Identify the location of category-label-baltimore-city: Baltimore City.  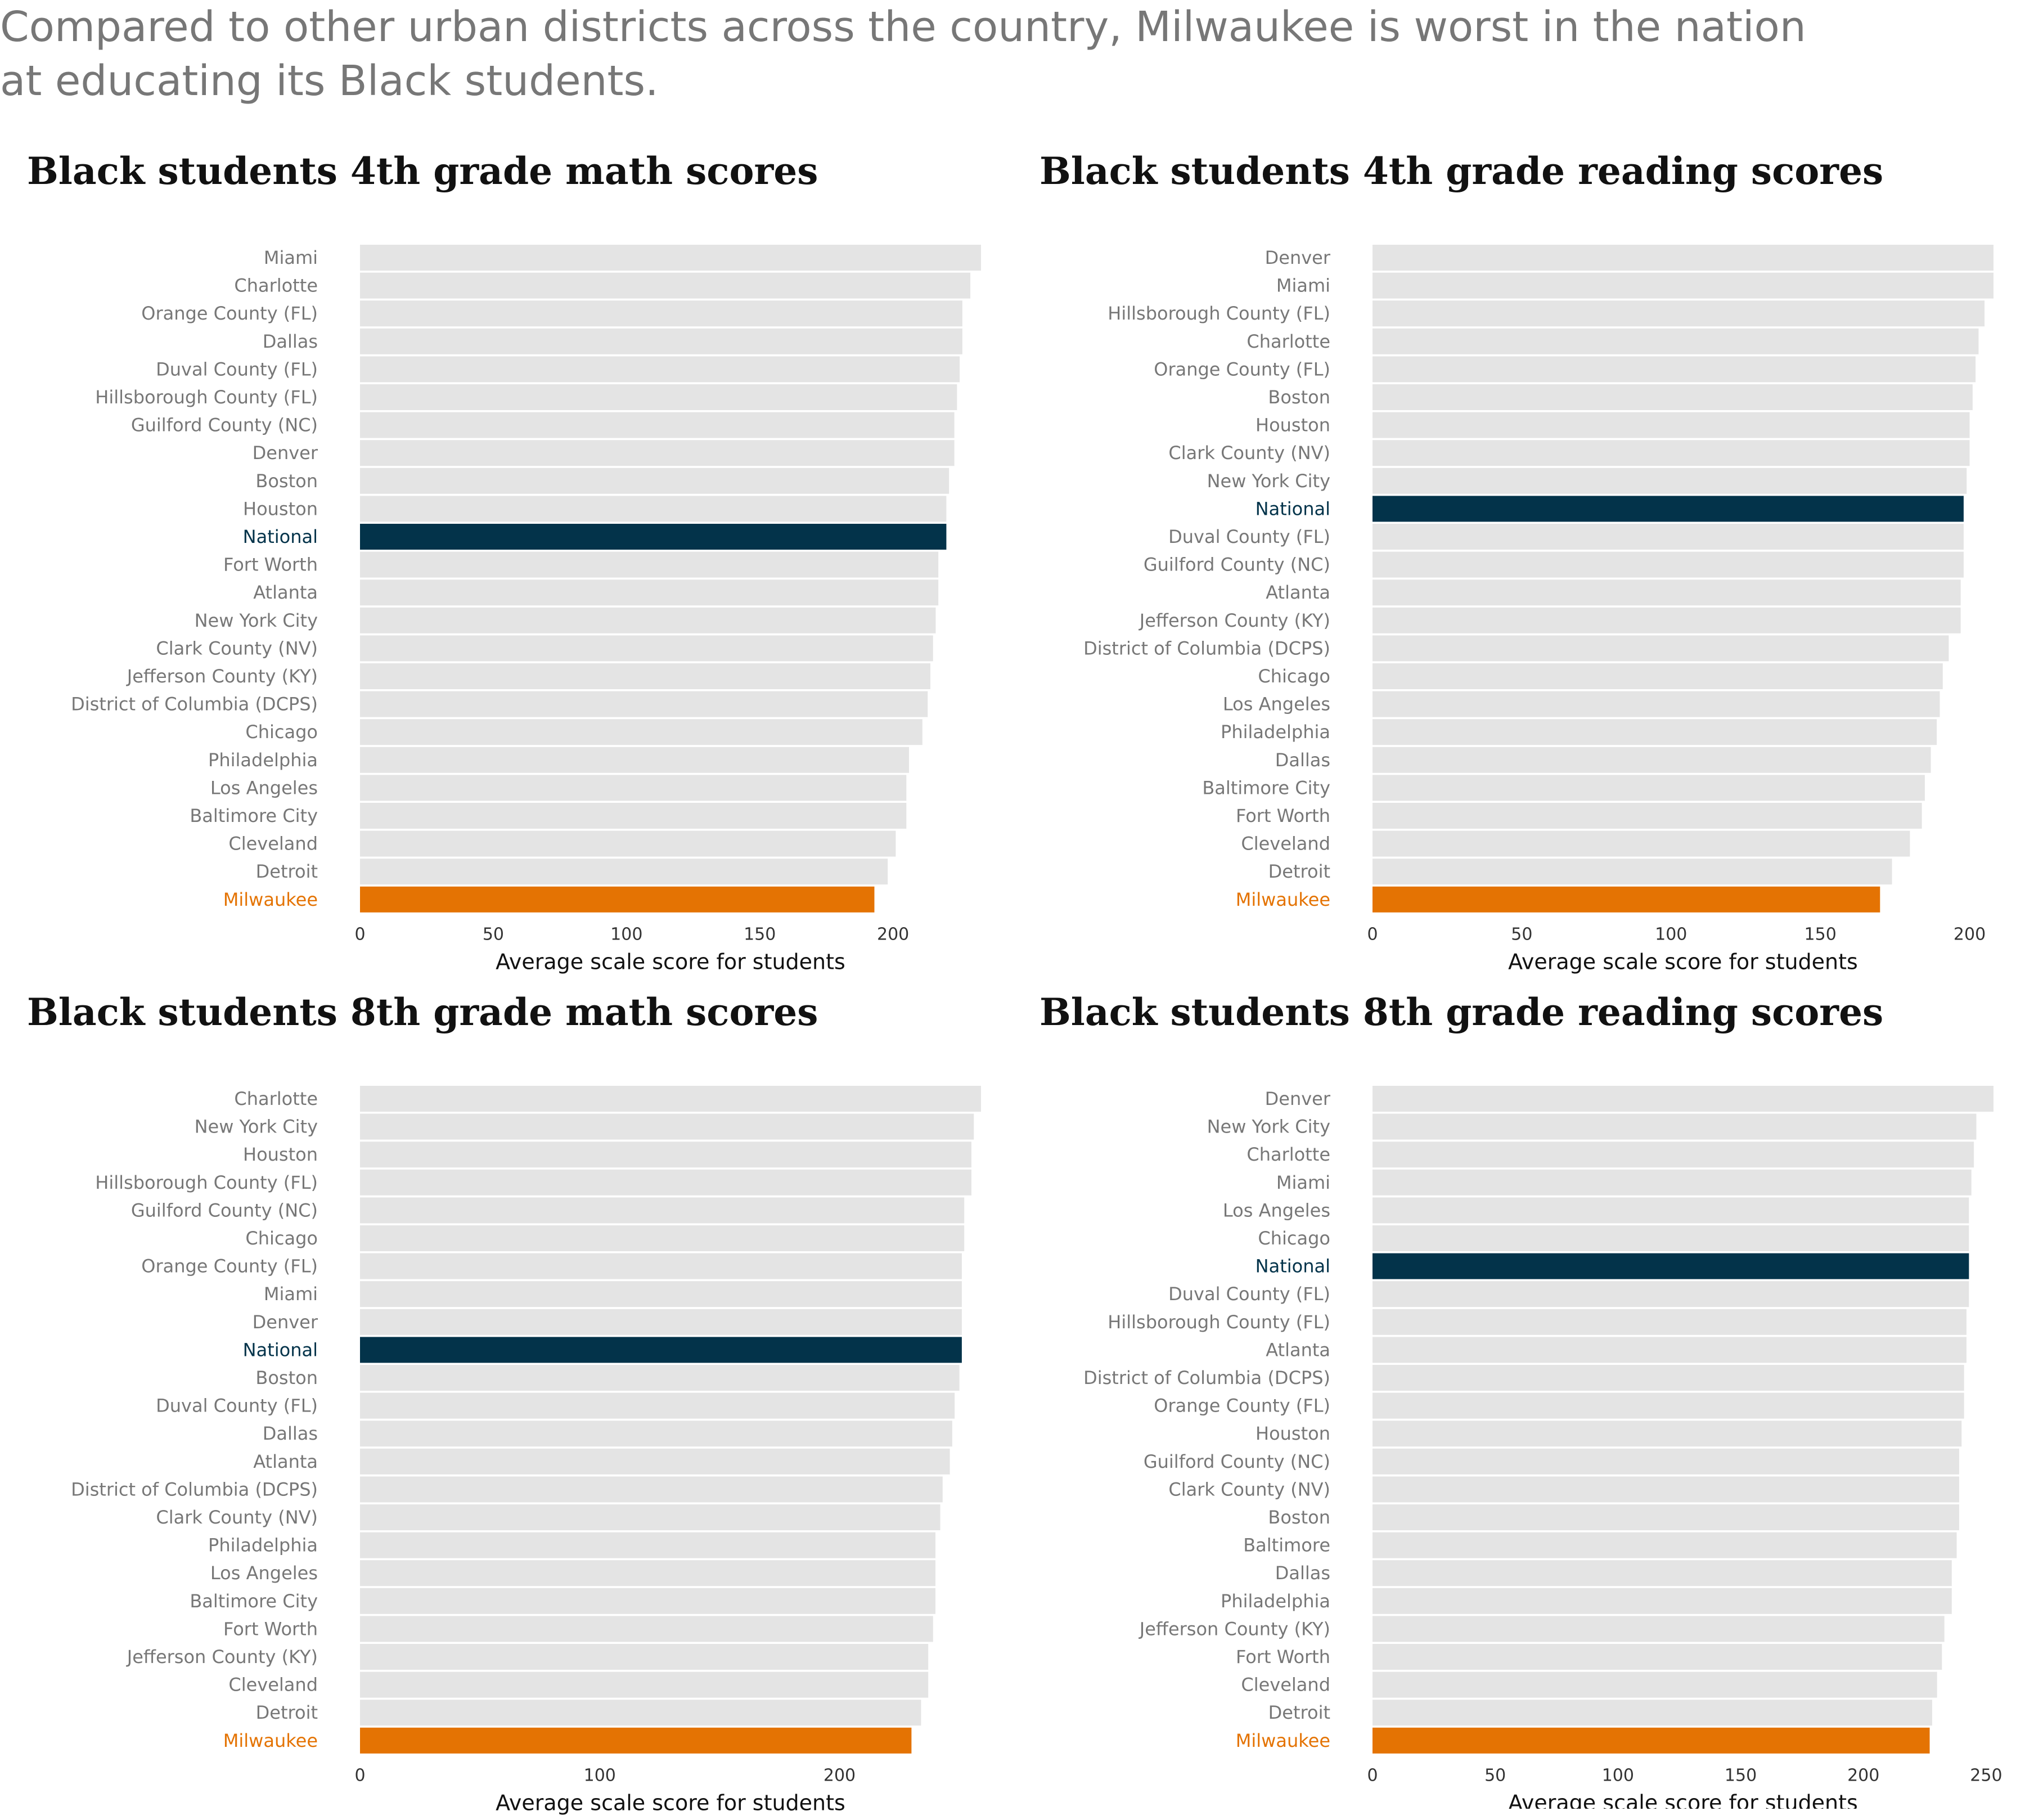
(1266, 787).